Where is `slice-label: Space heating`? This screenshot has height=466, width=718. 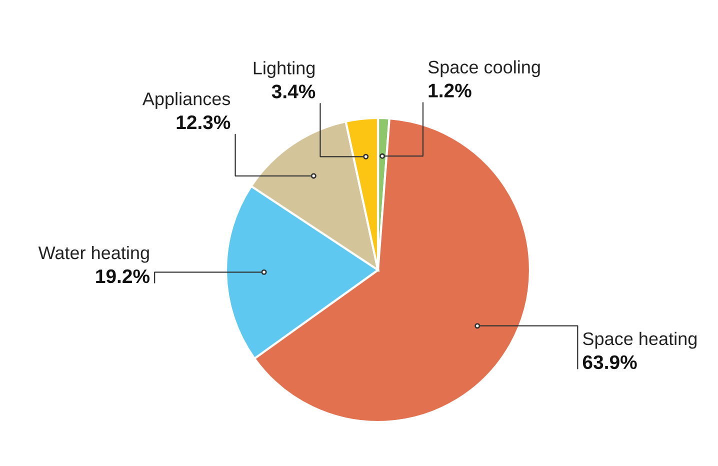
slice-label: Space heating is located at coordinates (639, 340).